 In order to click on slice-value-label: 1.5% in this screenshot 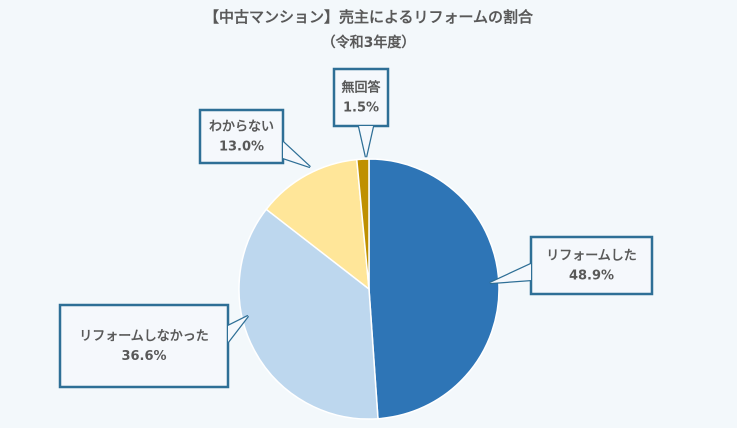, I will do `click(361, 108)`.